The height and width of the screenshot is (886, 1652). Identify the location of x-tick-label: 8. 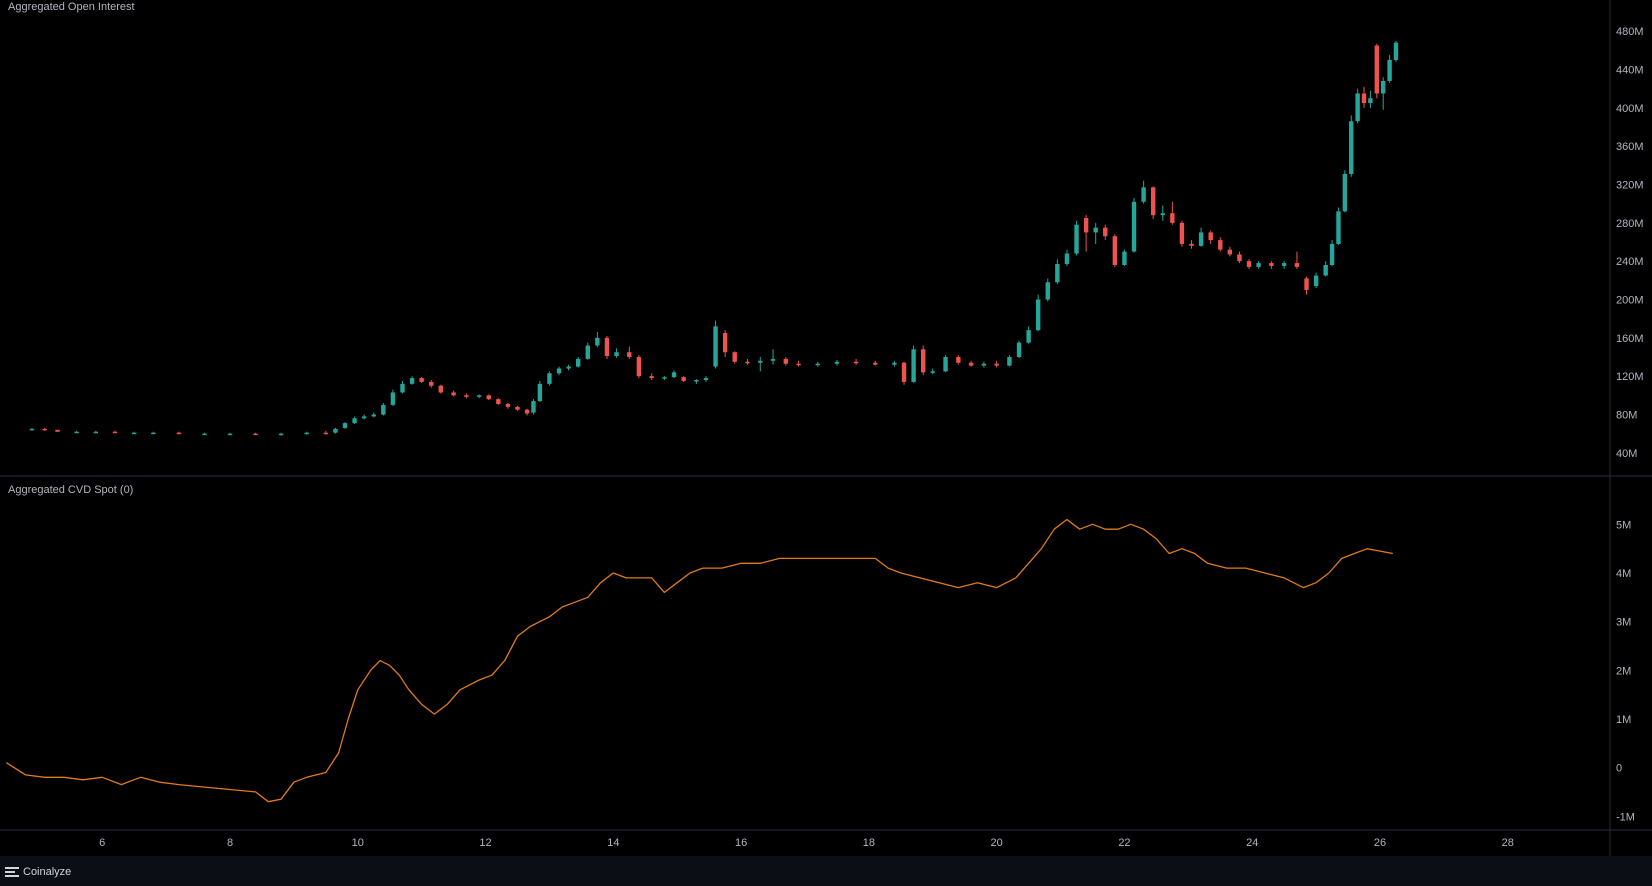
(230, 843).